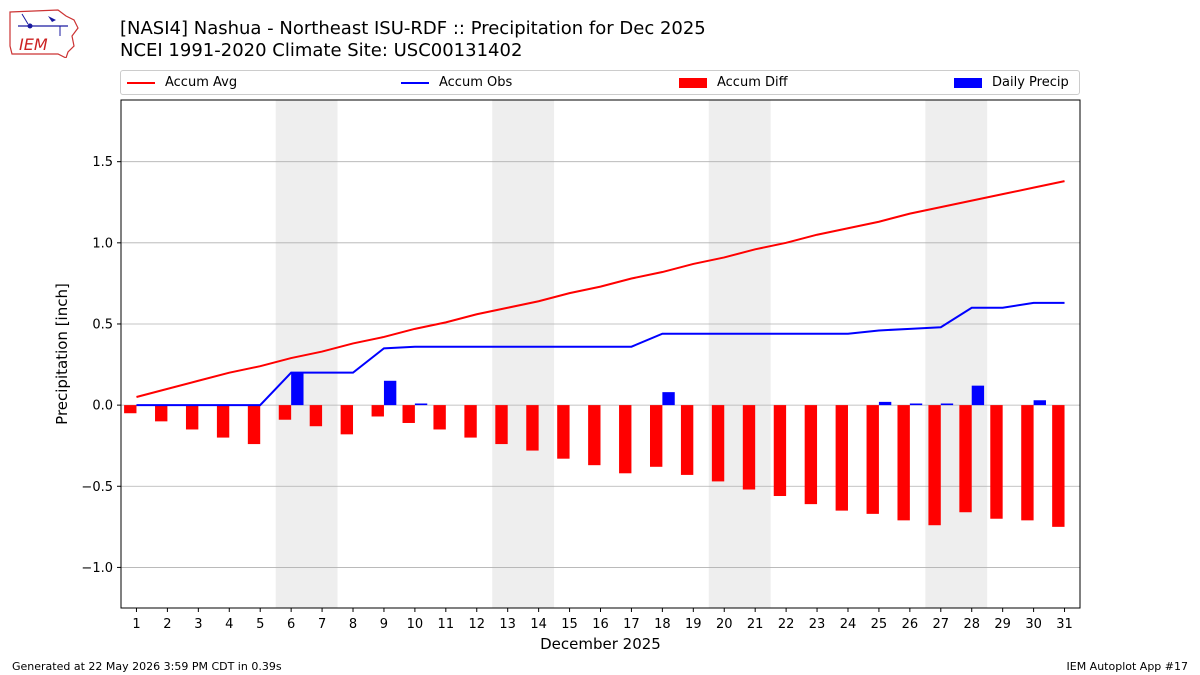  What do you see at coordinates (97, 487) in the screenshot?
I see `y-tick-label-1: −0.5` at bounding box center [97, 487].